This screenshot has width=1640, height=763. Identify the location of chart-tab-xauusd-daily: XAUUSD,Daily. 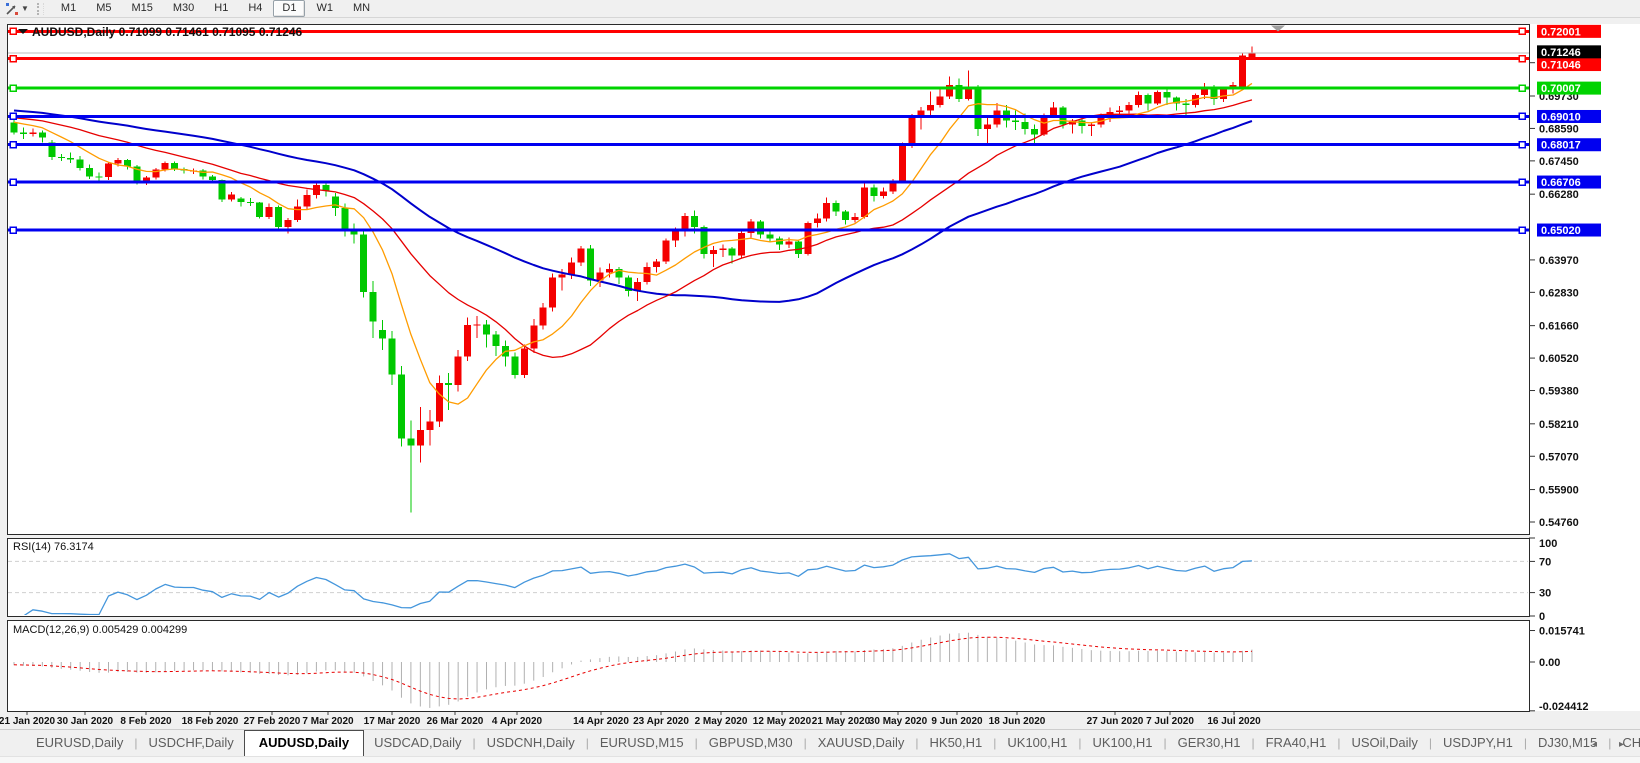
(861, 742).